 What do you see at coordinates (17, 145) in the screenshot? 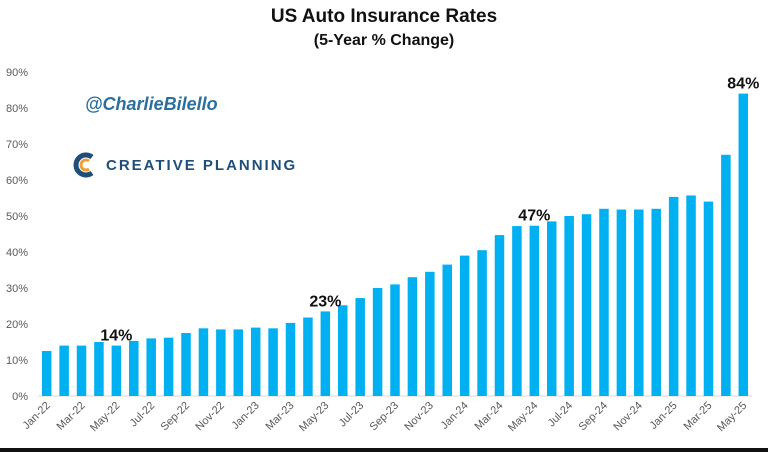
I see `y-tick-label: 70%` at bounding box center [17, 145].